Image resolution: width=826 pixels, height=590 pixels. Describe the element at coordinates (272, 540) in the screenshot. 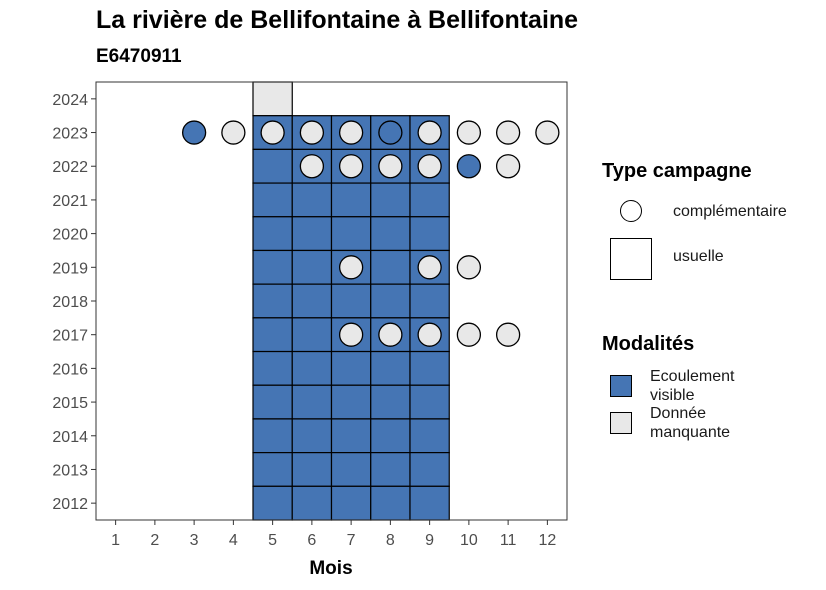

I see `x-tick-label-5: 5` at that location.